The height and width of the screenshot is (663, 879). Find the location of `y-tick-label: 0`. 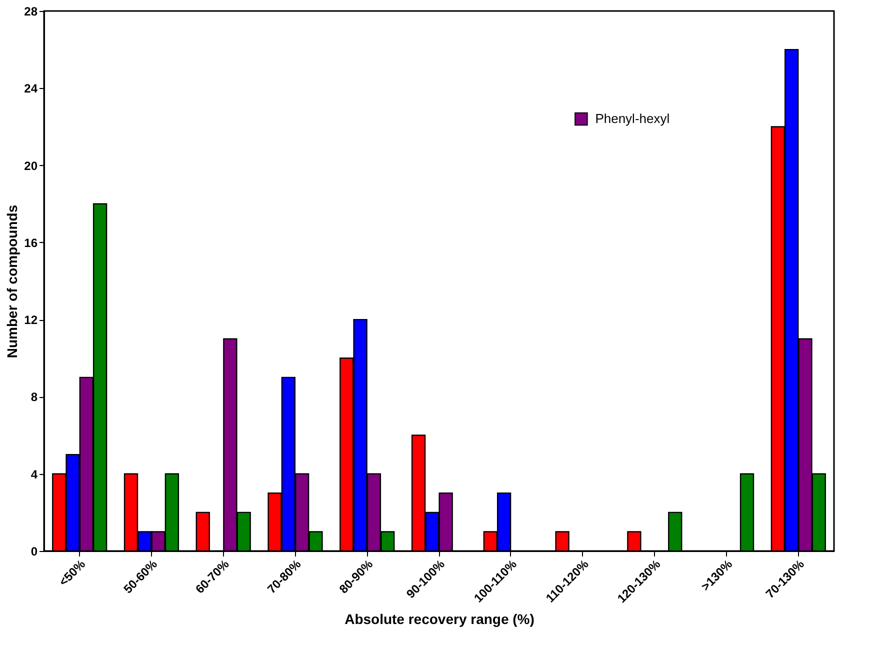

y-tick-label: 0 is located at coordinates (34, 551).